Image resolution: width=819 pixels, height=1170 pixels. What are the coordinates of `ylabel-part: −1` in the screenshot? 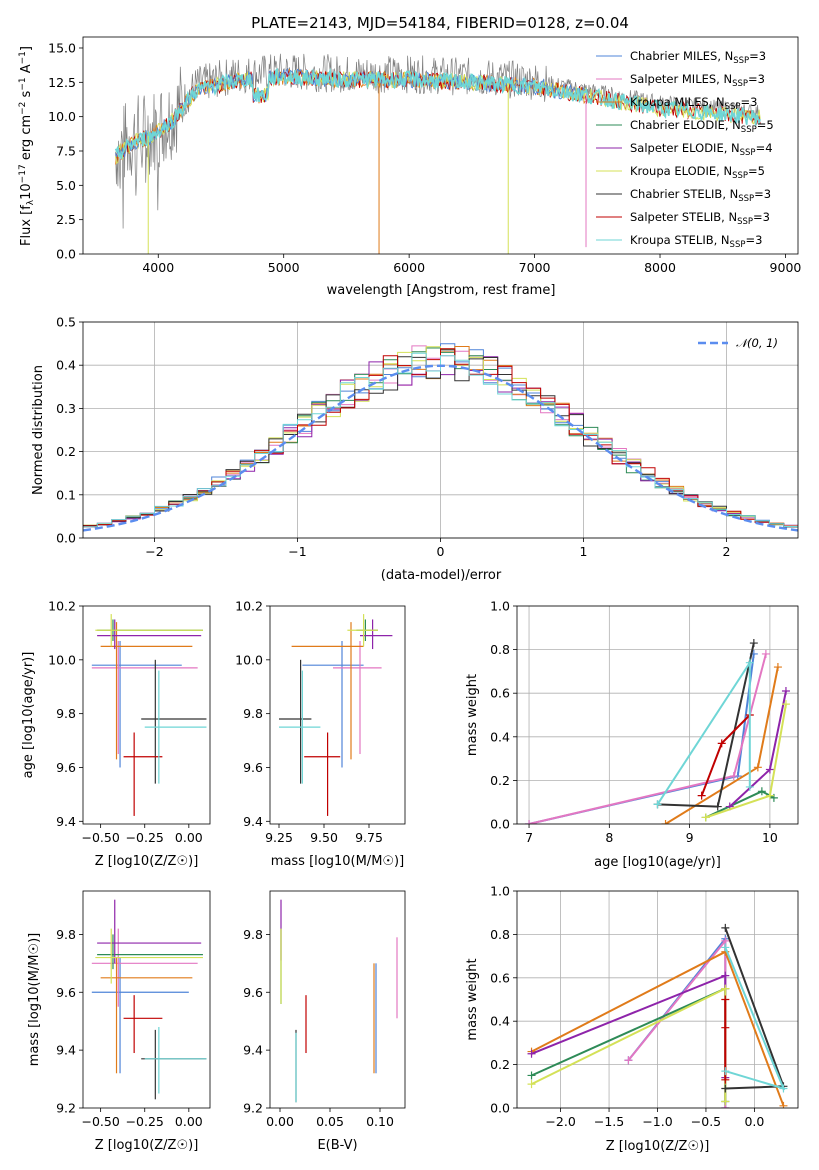 It's located at (23, 57).